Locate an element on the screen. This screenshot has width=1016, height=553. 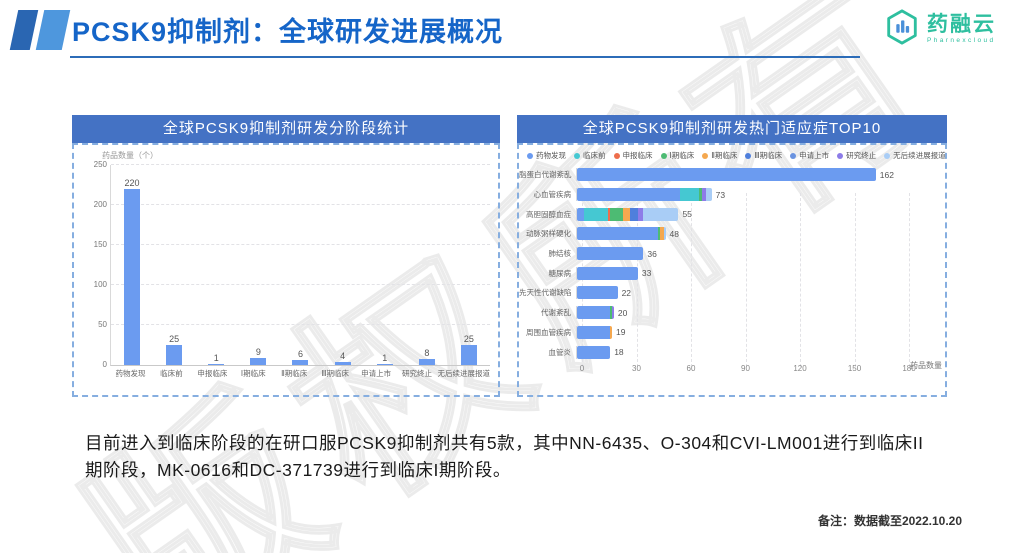
category-label: 高胆固醇血症 is located at coordinates (548, 214).